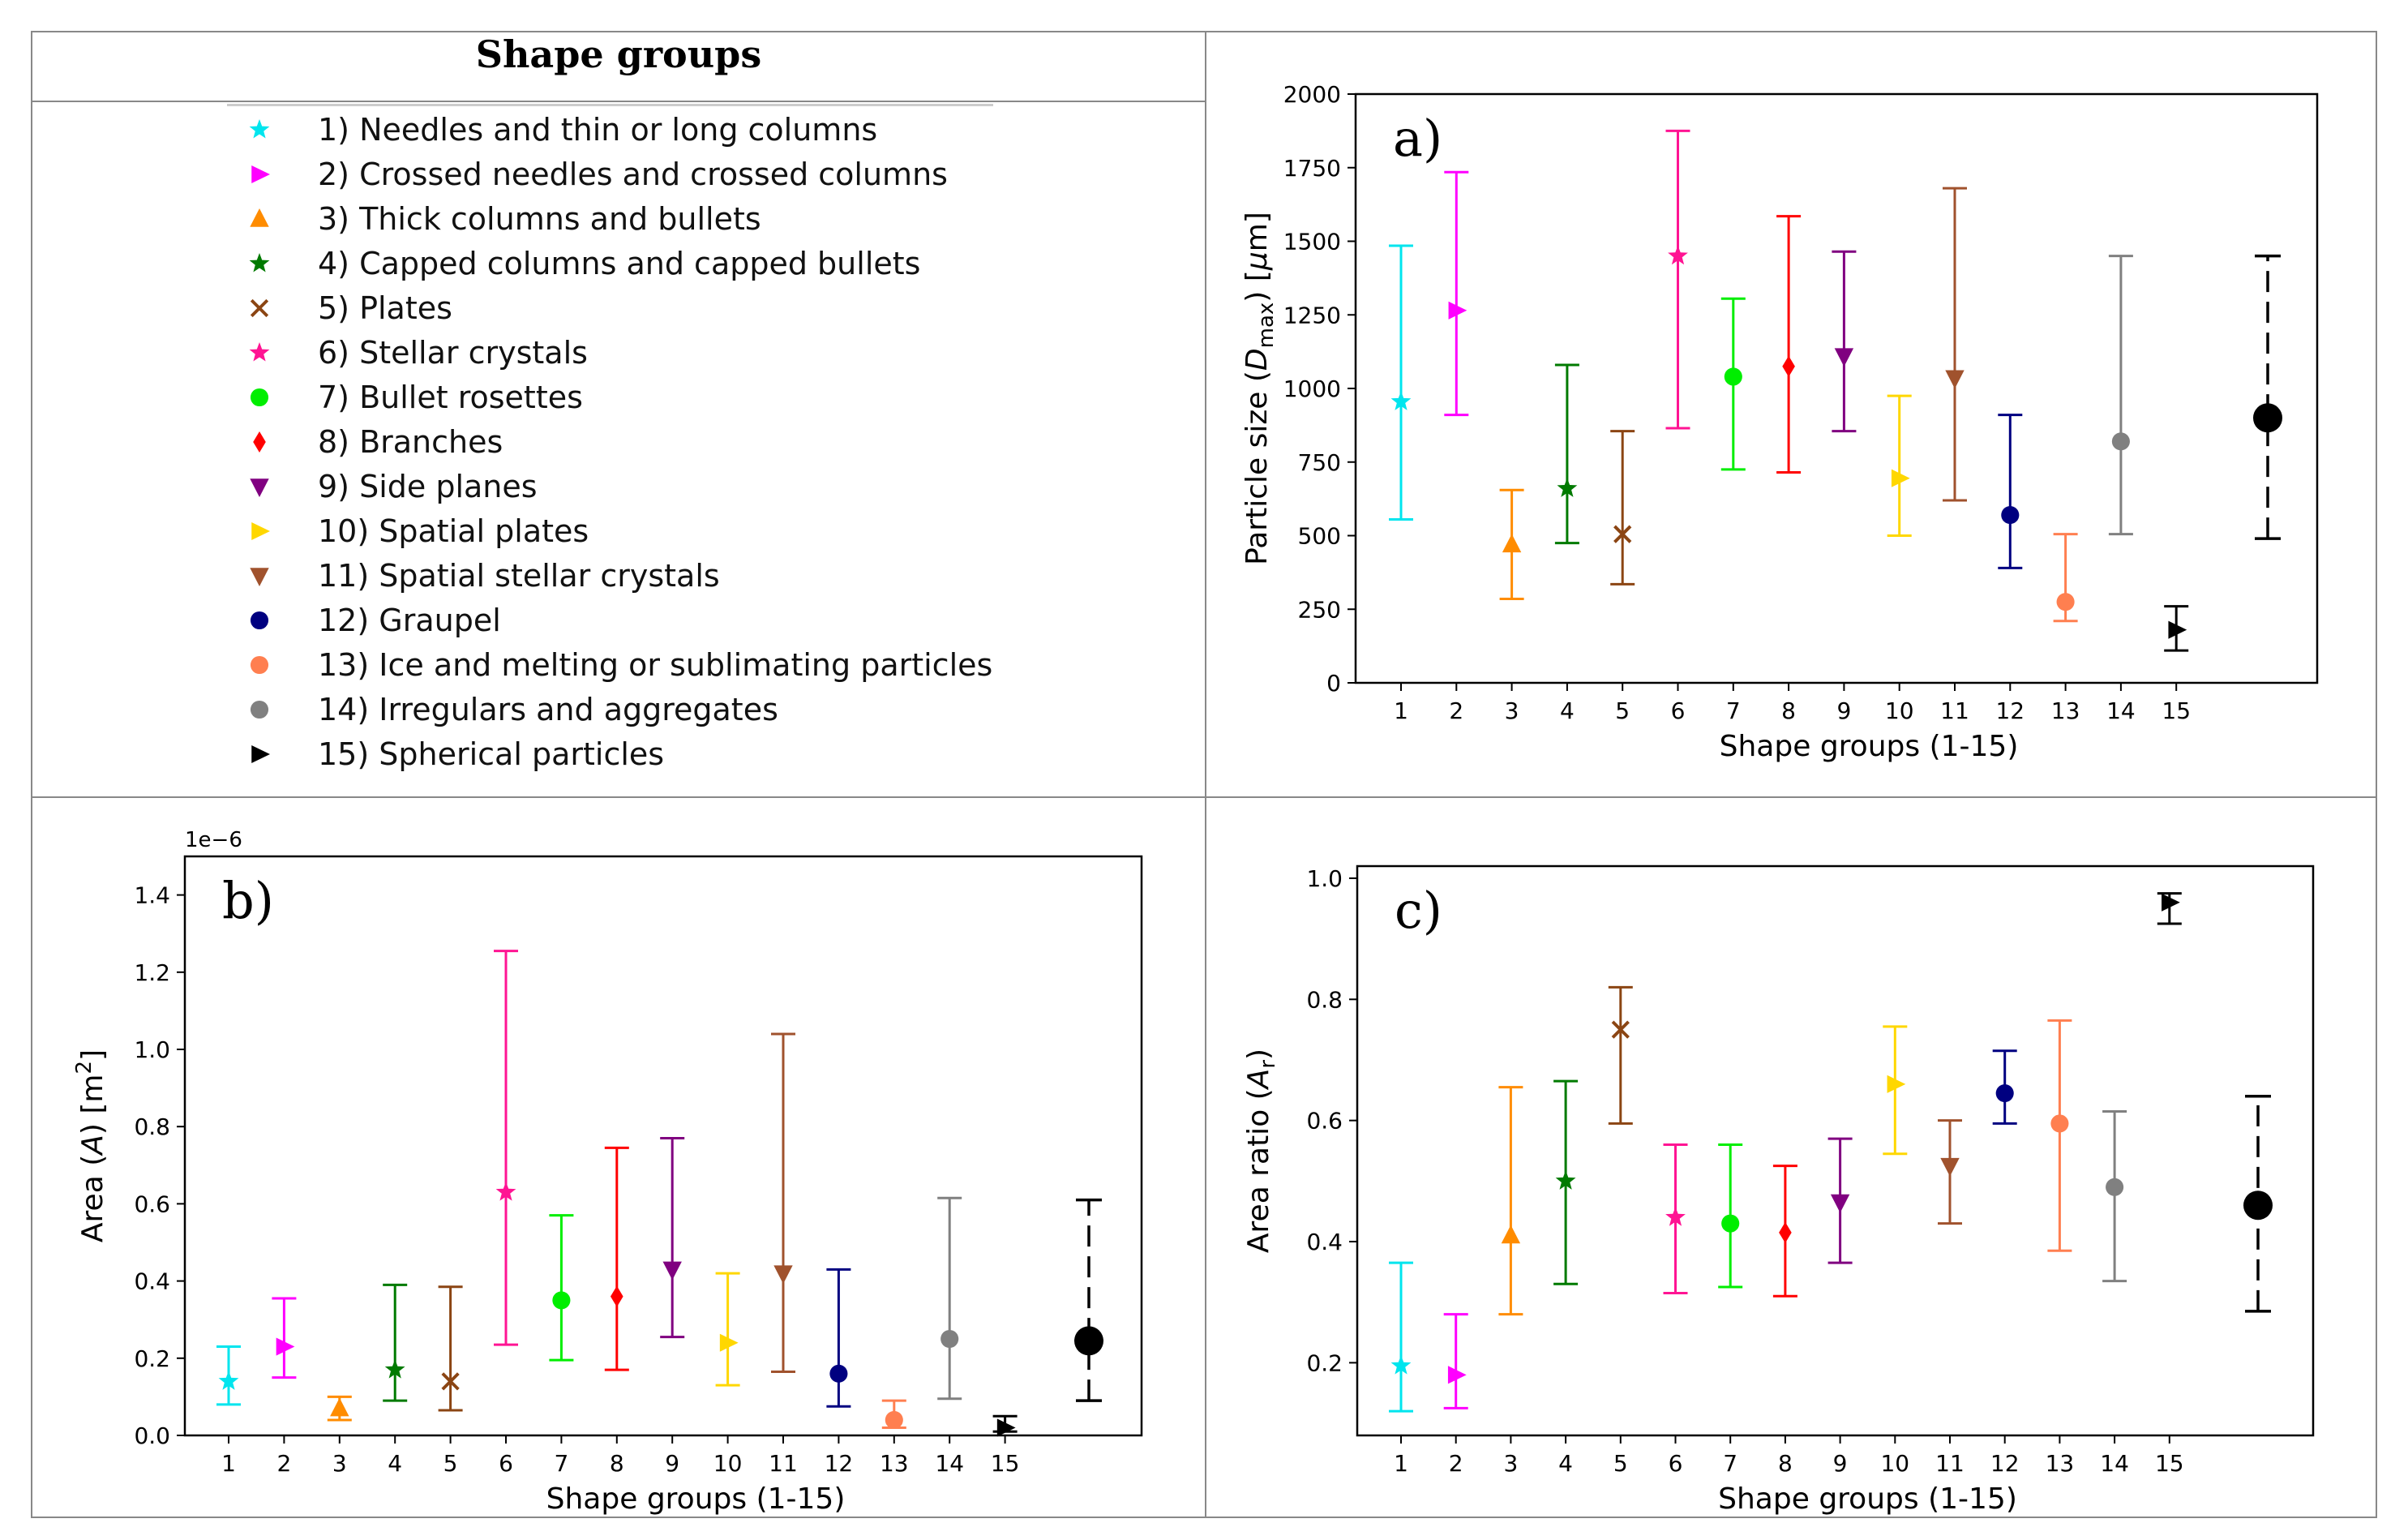 Image resolution: width=2408 pixels, height=1523 pixels. Describe the element at coordinates (90, 1145) in the screenshot. I see `y-axis-label: Area (A) [m2]` at that location.